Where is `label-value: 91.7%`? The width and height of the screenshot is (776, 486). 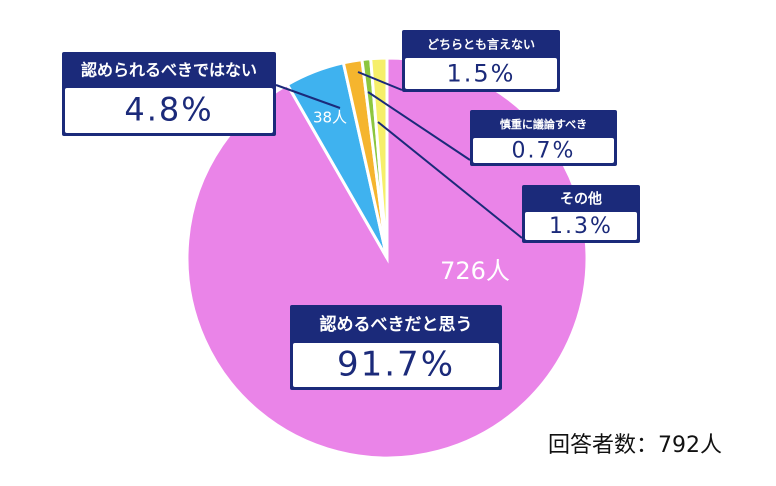 label-value: 91.7% is located at coordinates (396, 365).